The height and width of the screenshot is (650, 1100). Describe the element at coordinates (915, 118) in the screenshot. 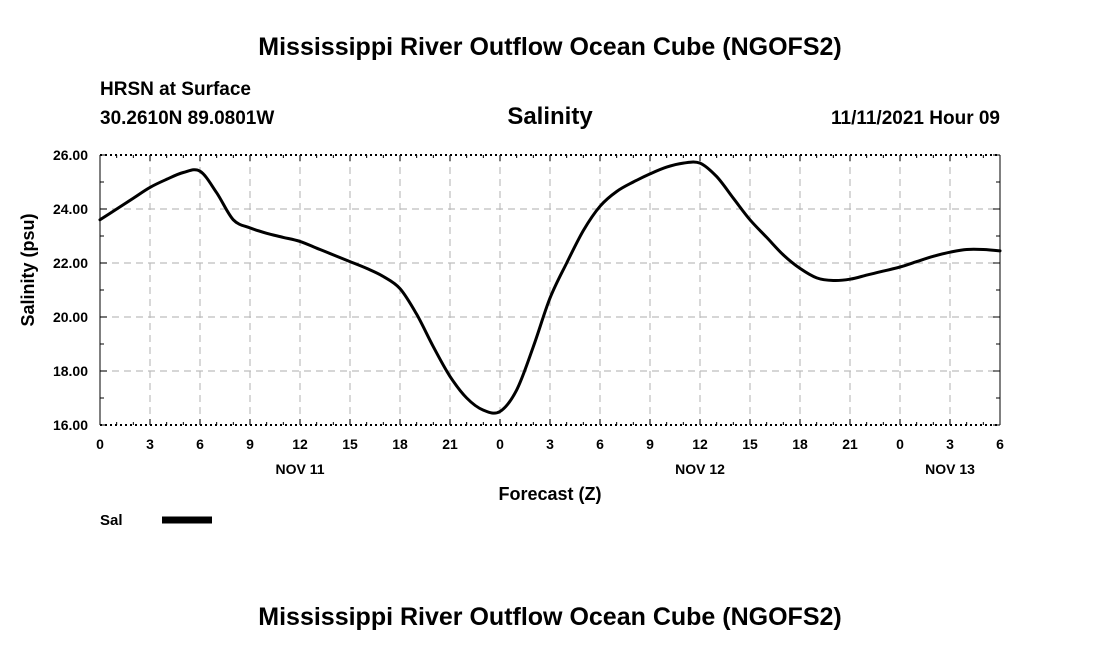

I see `forecast-timestamp: 11/11/2021 Hour 09` at that location.